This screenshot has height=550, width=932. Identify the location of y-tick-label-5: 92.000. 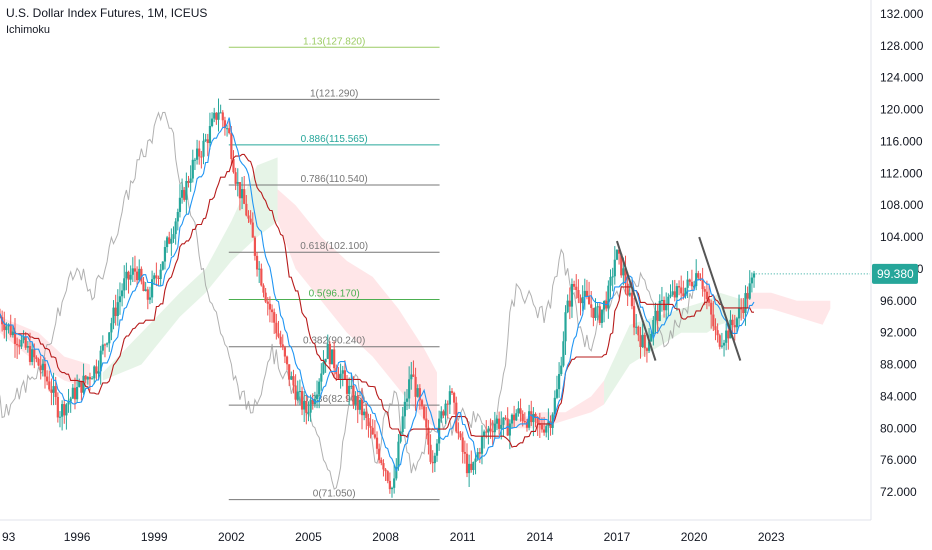
(898, 333).